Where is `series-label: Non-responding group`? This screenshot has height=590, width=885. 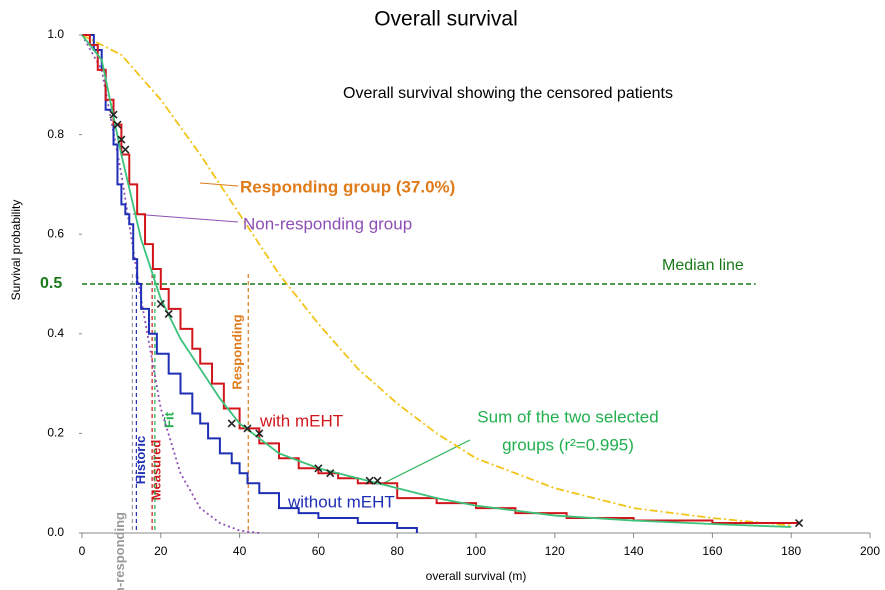 series-label: Non-responding group is located at coordinates (327, 223).